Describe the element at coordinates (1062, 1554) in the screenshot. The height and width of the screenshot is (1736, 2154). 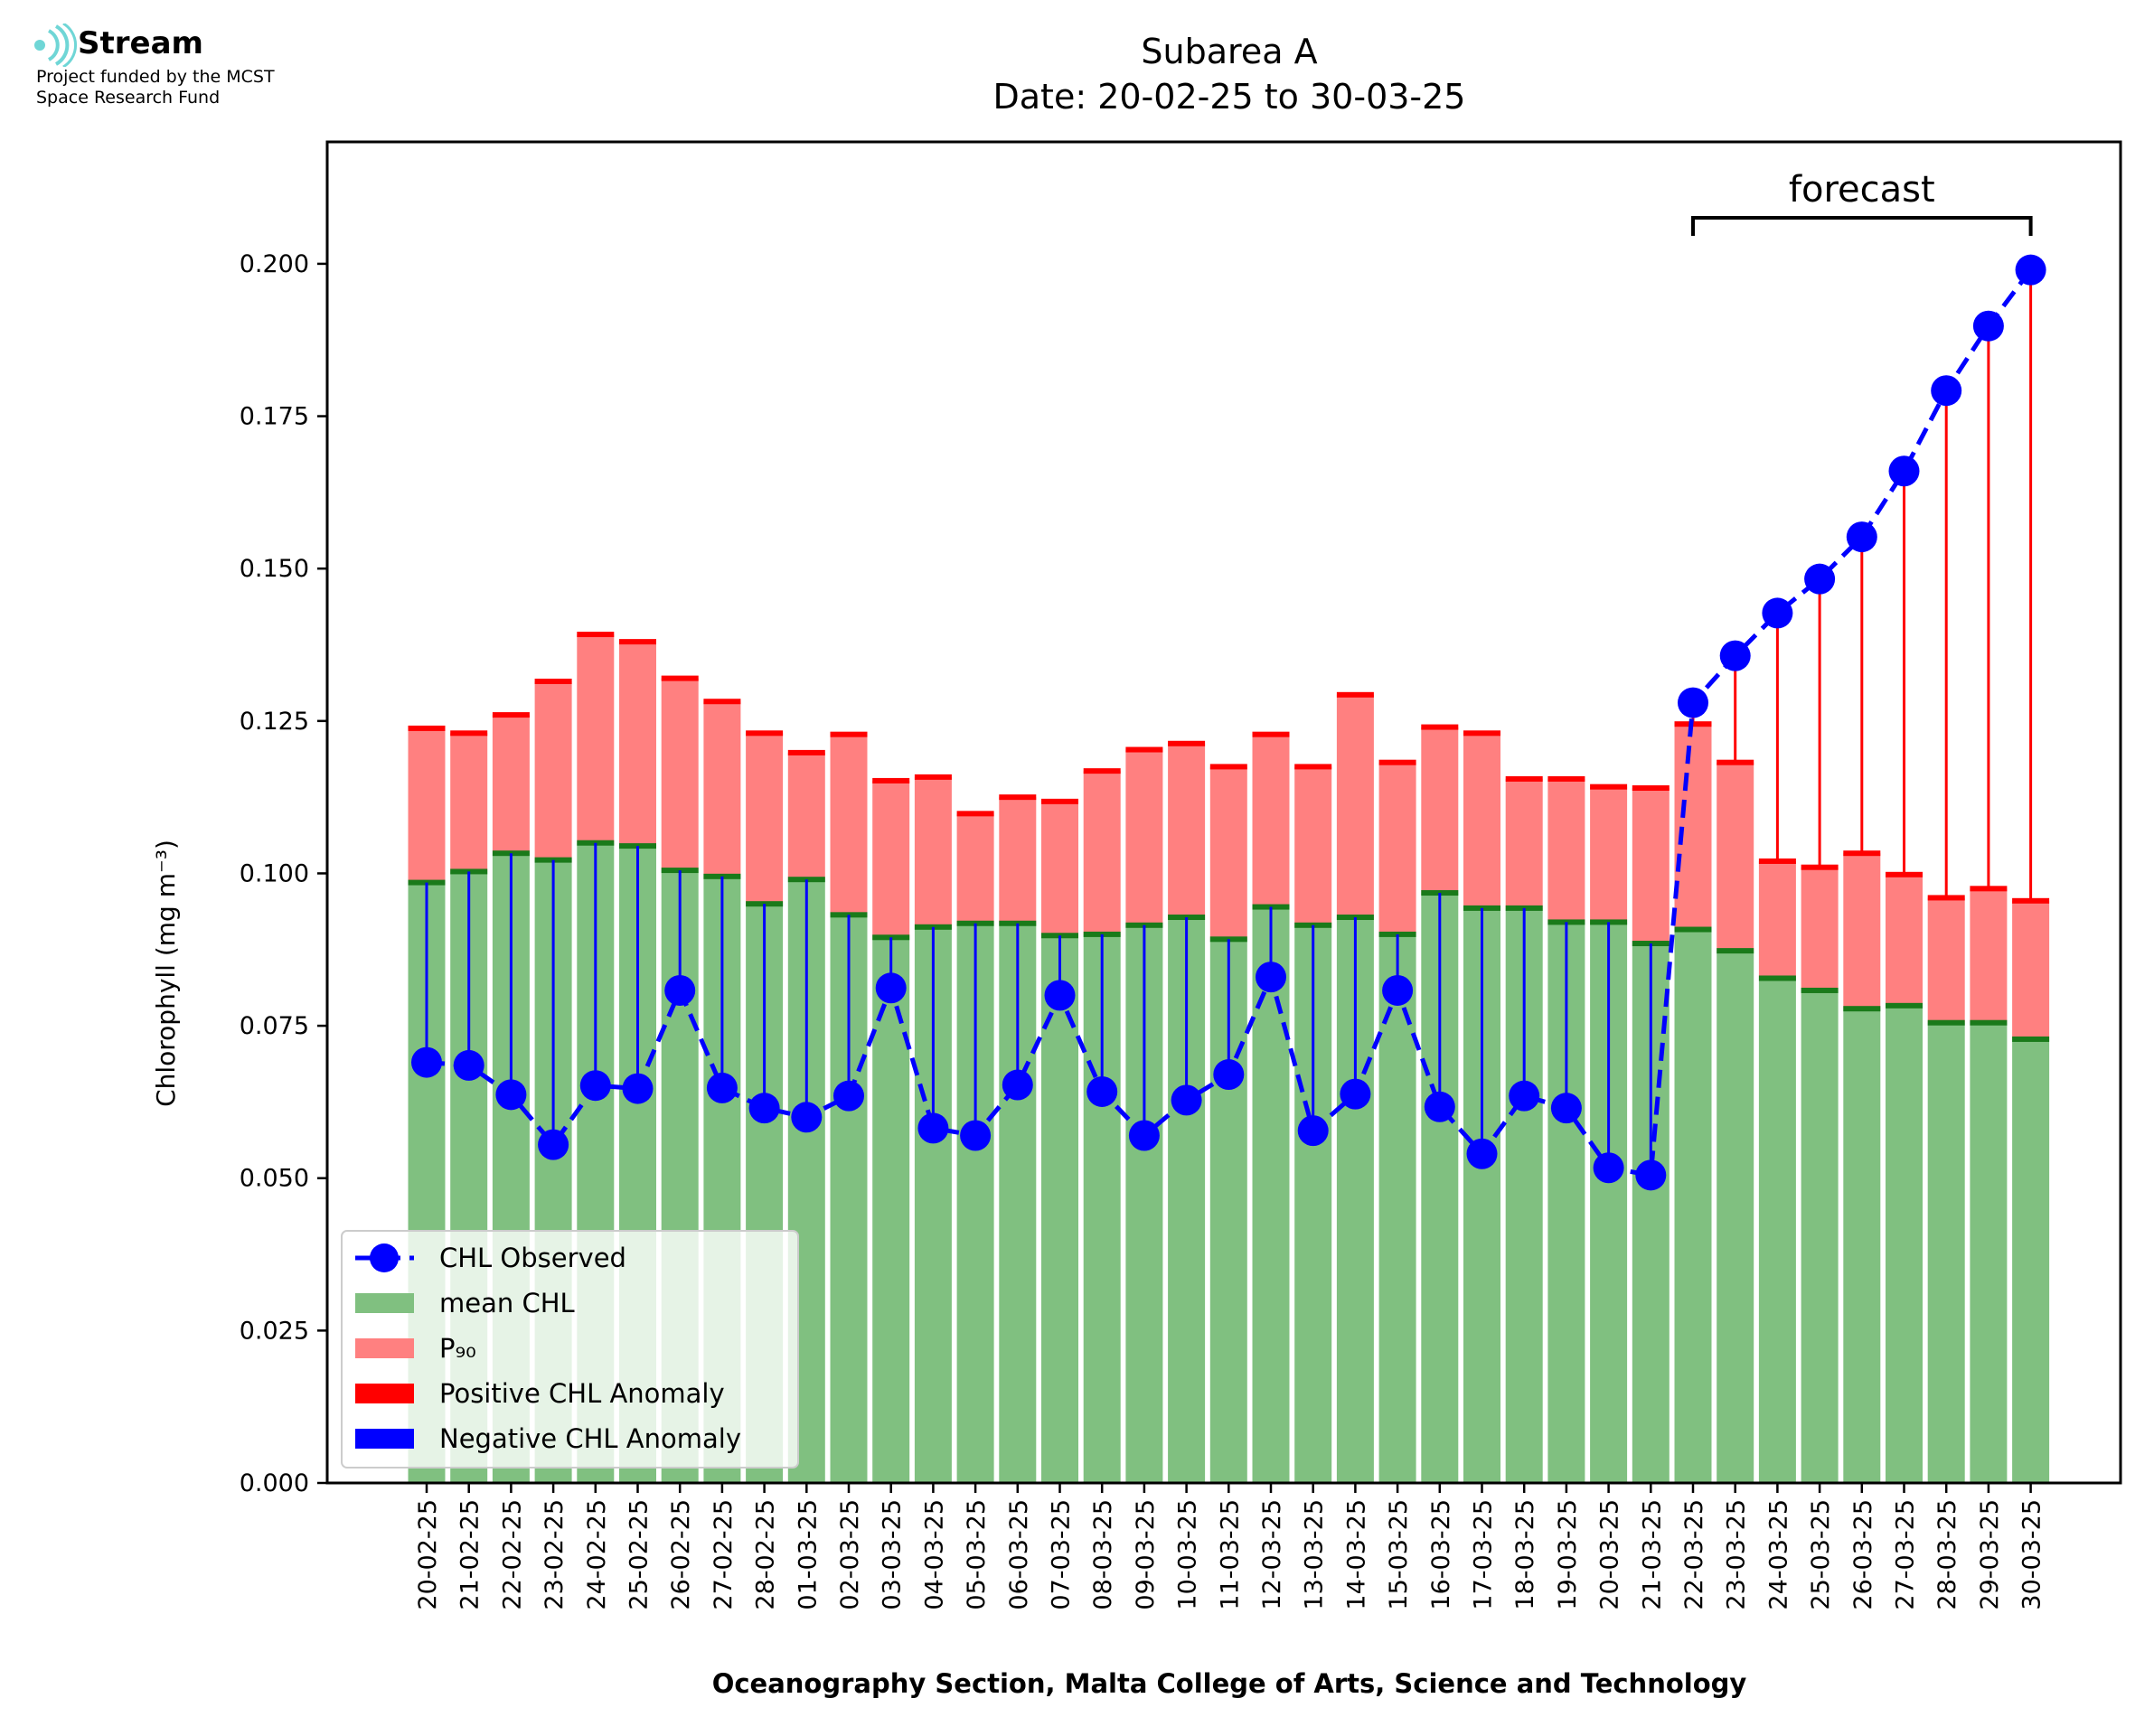
I see `x-tick-label: 07-03-25` at that location.